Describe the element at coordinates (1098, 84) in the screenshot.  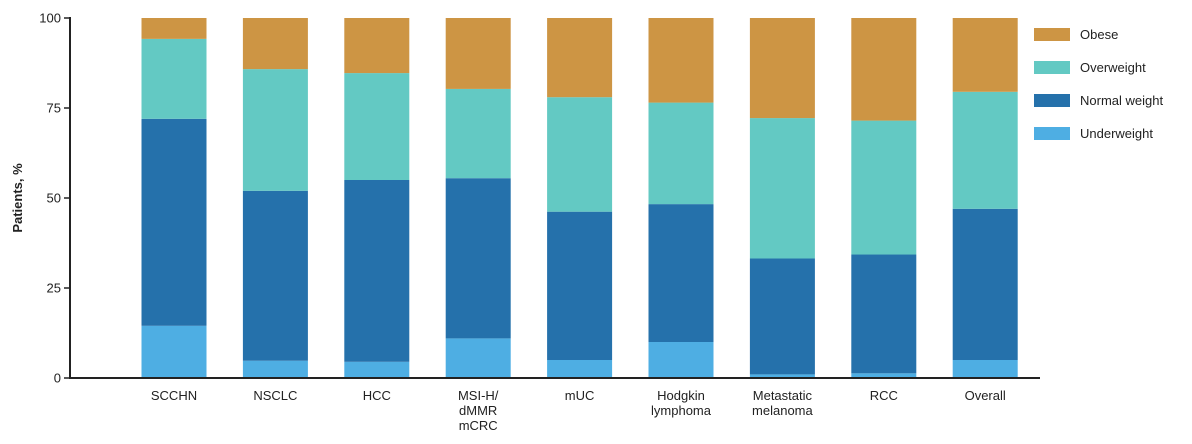
I see `legend: Obese Overweight Normal weight Underweight` at that location.